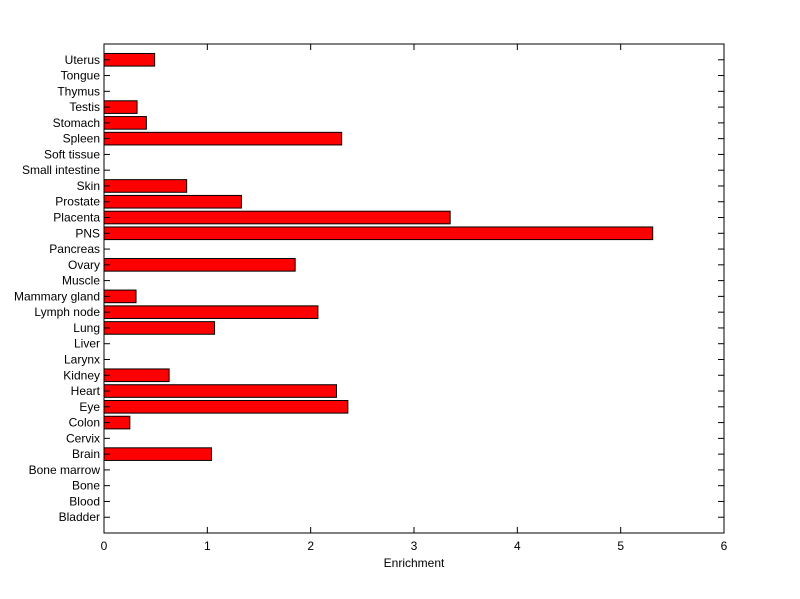 The height and width of the screenshot is (599, 800). I want to click on y-tick-label-larynx: Larynx, so click(82, 359).